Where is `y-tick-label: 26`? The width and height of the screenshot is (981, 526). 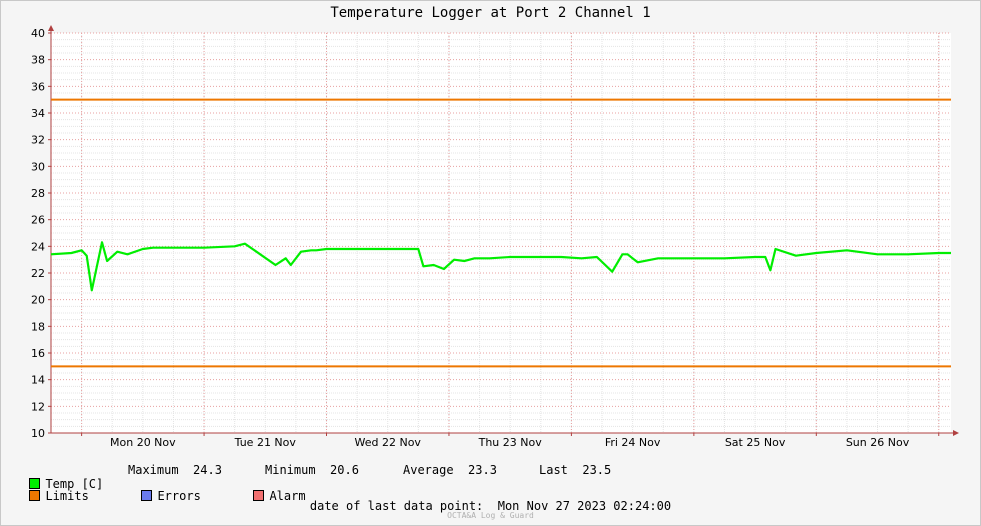
y-tick-label: 26 is located at coordinates (38, 220).